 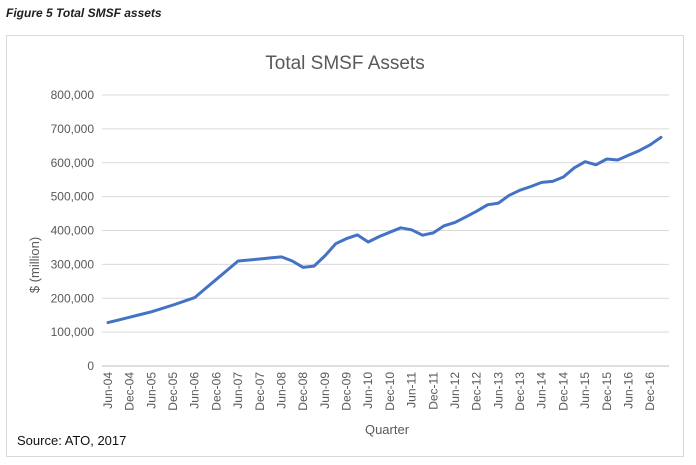 I want to click on x-tick-label: Dec-13, so click(x=520, y=391).